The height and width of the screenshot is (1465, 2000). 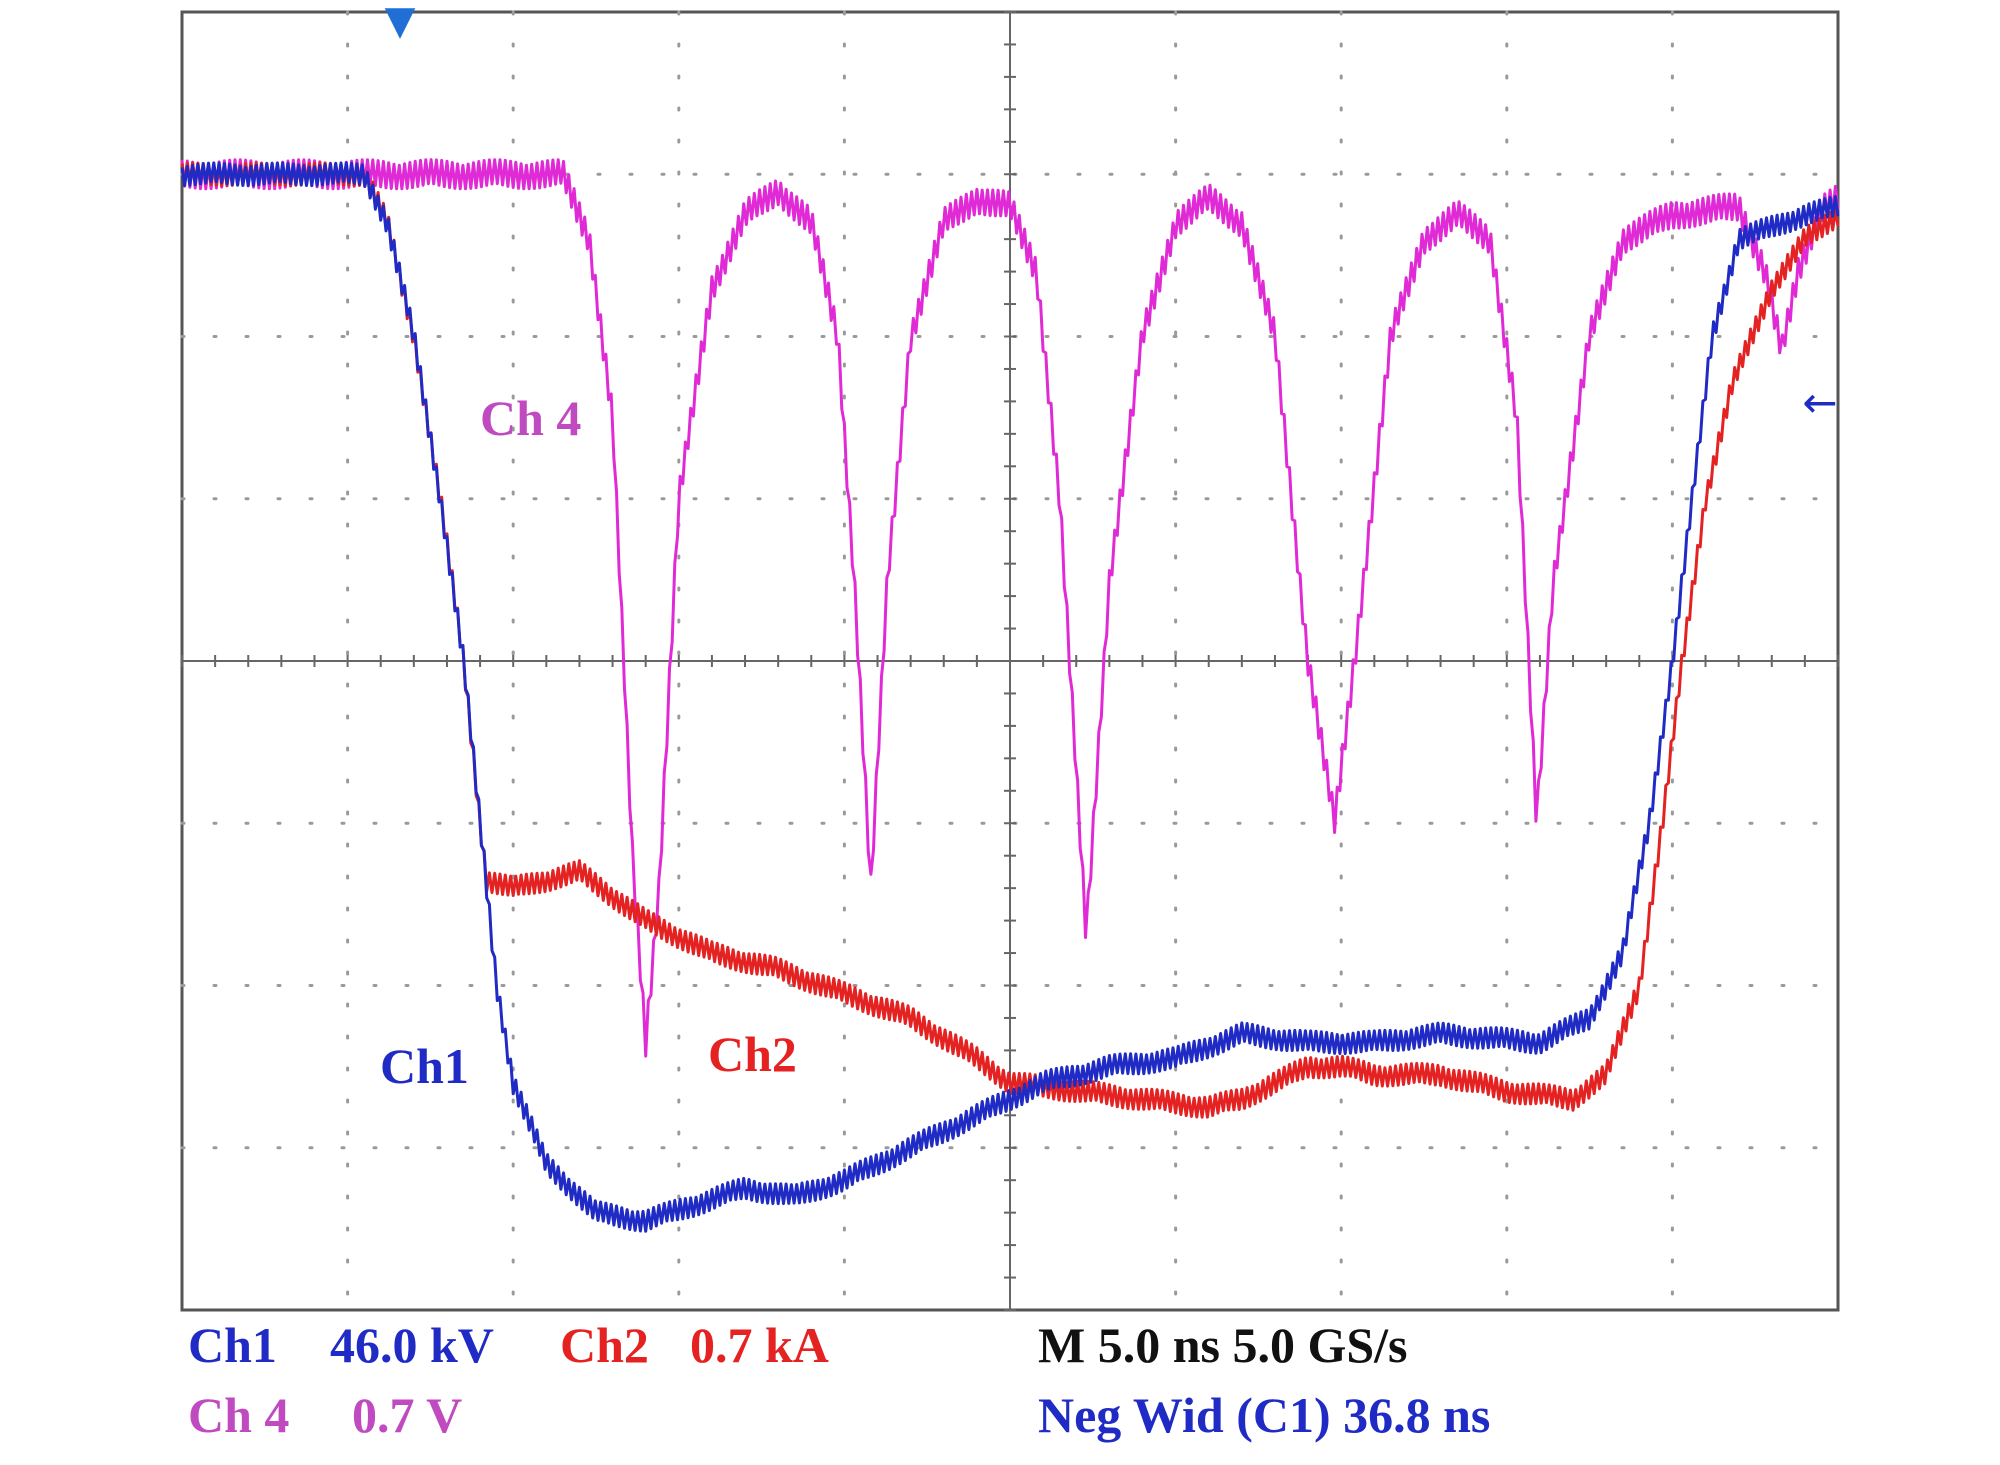 What do you see at coordinates (752, 1054) in the screenshot?
I see `ch2-trace-label: Ch2` at bounding box center [752, 1054].